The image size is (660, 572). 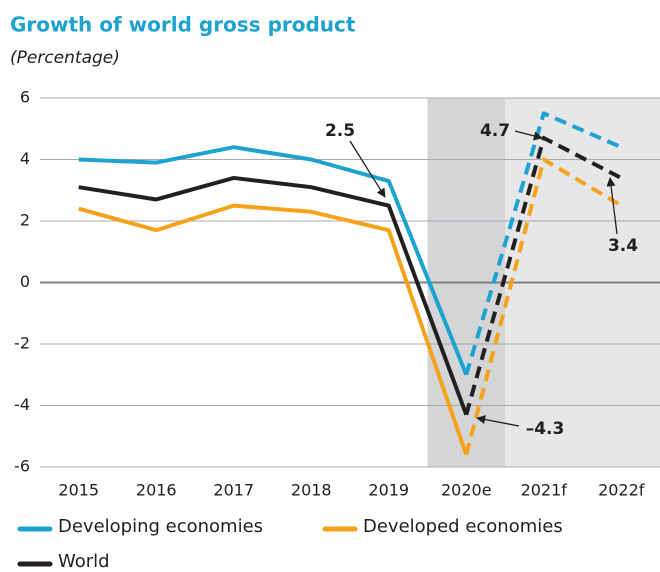 What do you see at coordinates (311, 490) in the screenshot?
I see `x-tick-label: 2018` at bounding box center [311, 490].